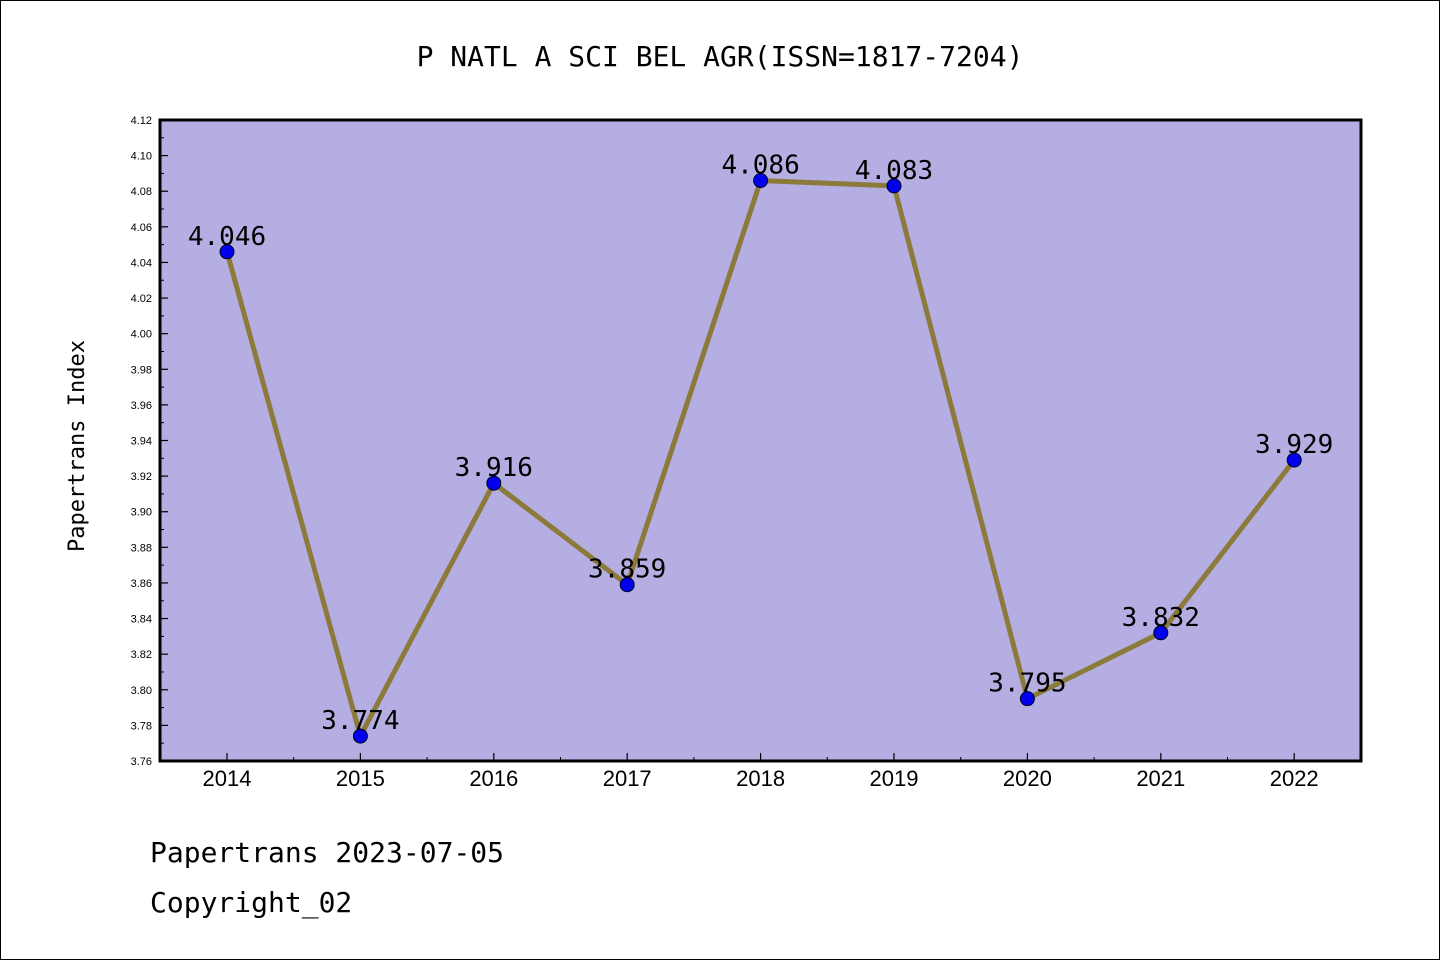  I want to click on y-tick-label: 4.04, so click(141, 263).